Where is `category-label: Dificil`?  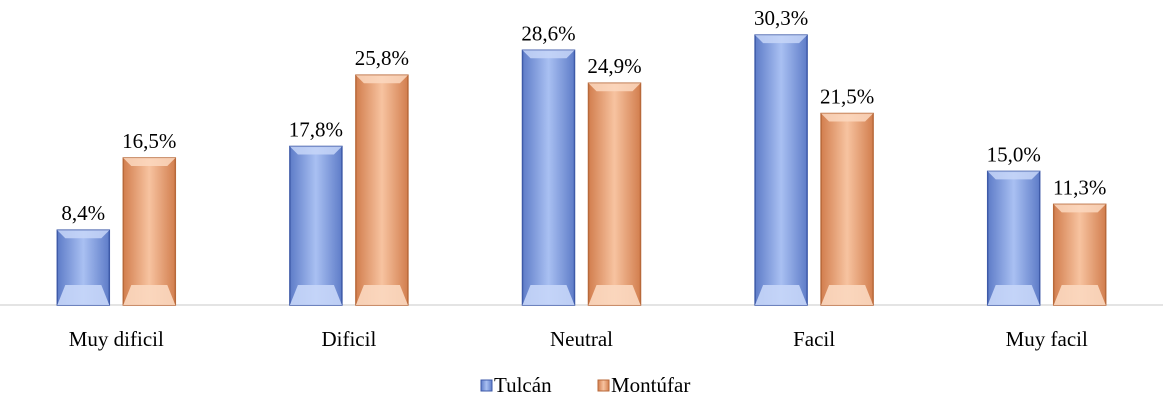
category-label: Dificil is located at coordinates (348, 339).